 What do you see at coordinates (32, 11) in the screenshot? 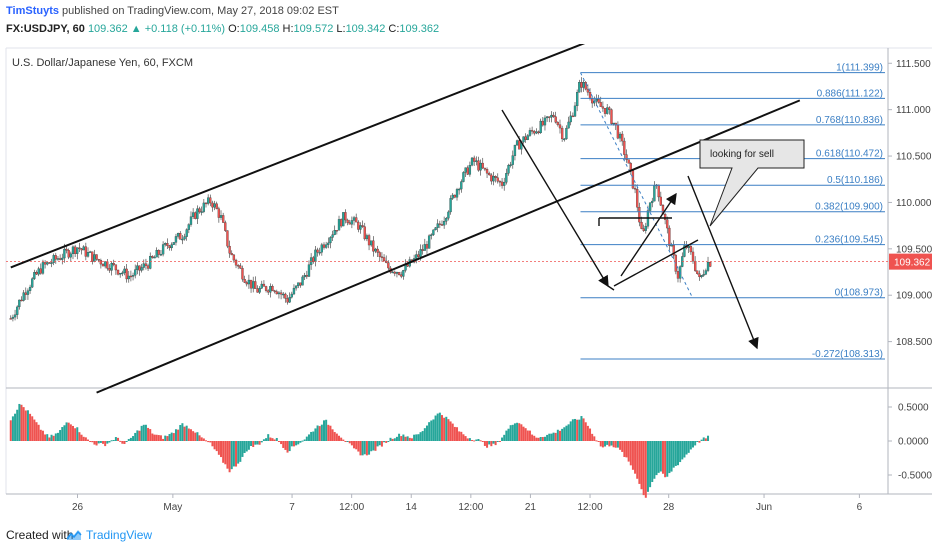
I see `author-link: TimStuyts` at bounding box center [32, 11].